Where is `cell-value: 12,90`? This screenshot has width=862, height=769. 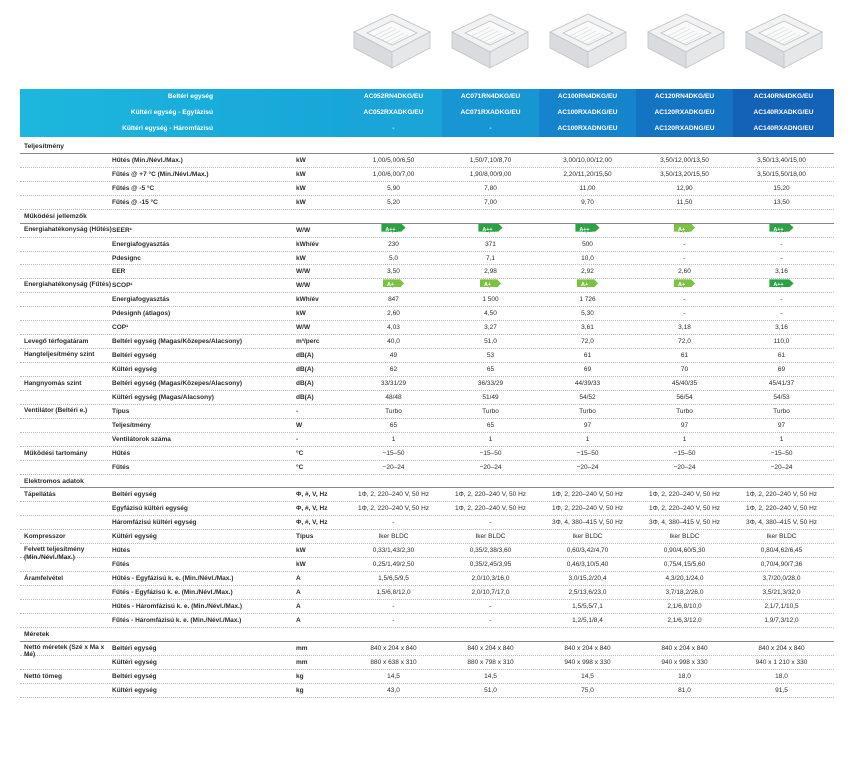 cell-value: 12,90 is located at coordinates (684, 188).